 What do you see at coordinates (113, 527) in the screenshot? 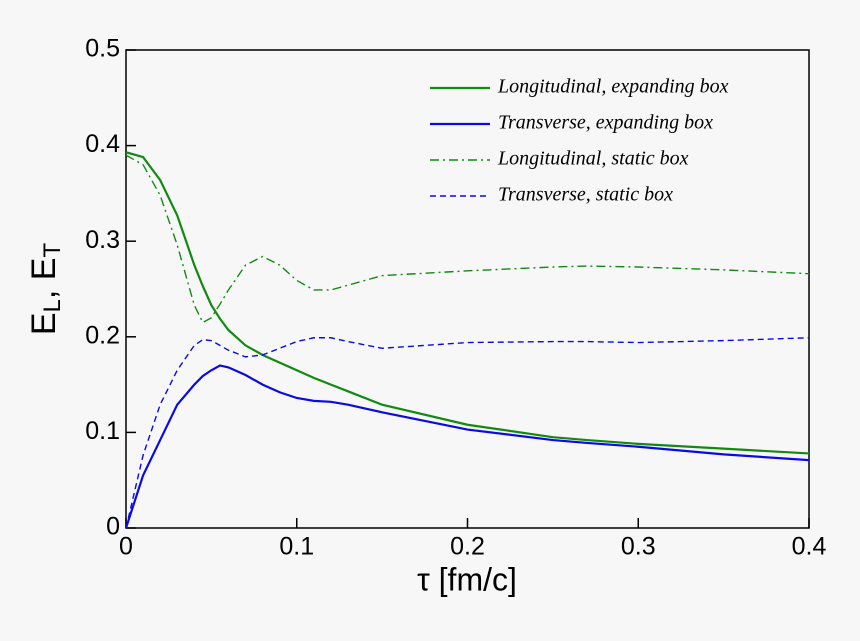
I see `y-tick-label: 0` at bounding box center [113, 527].